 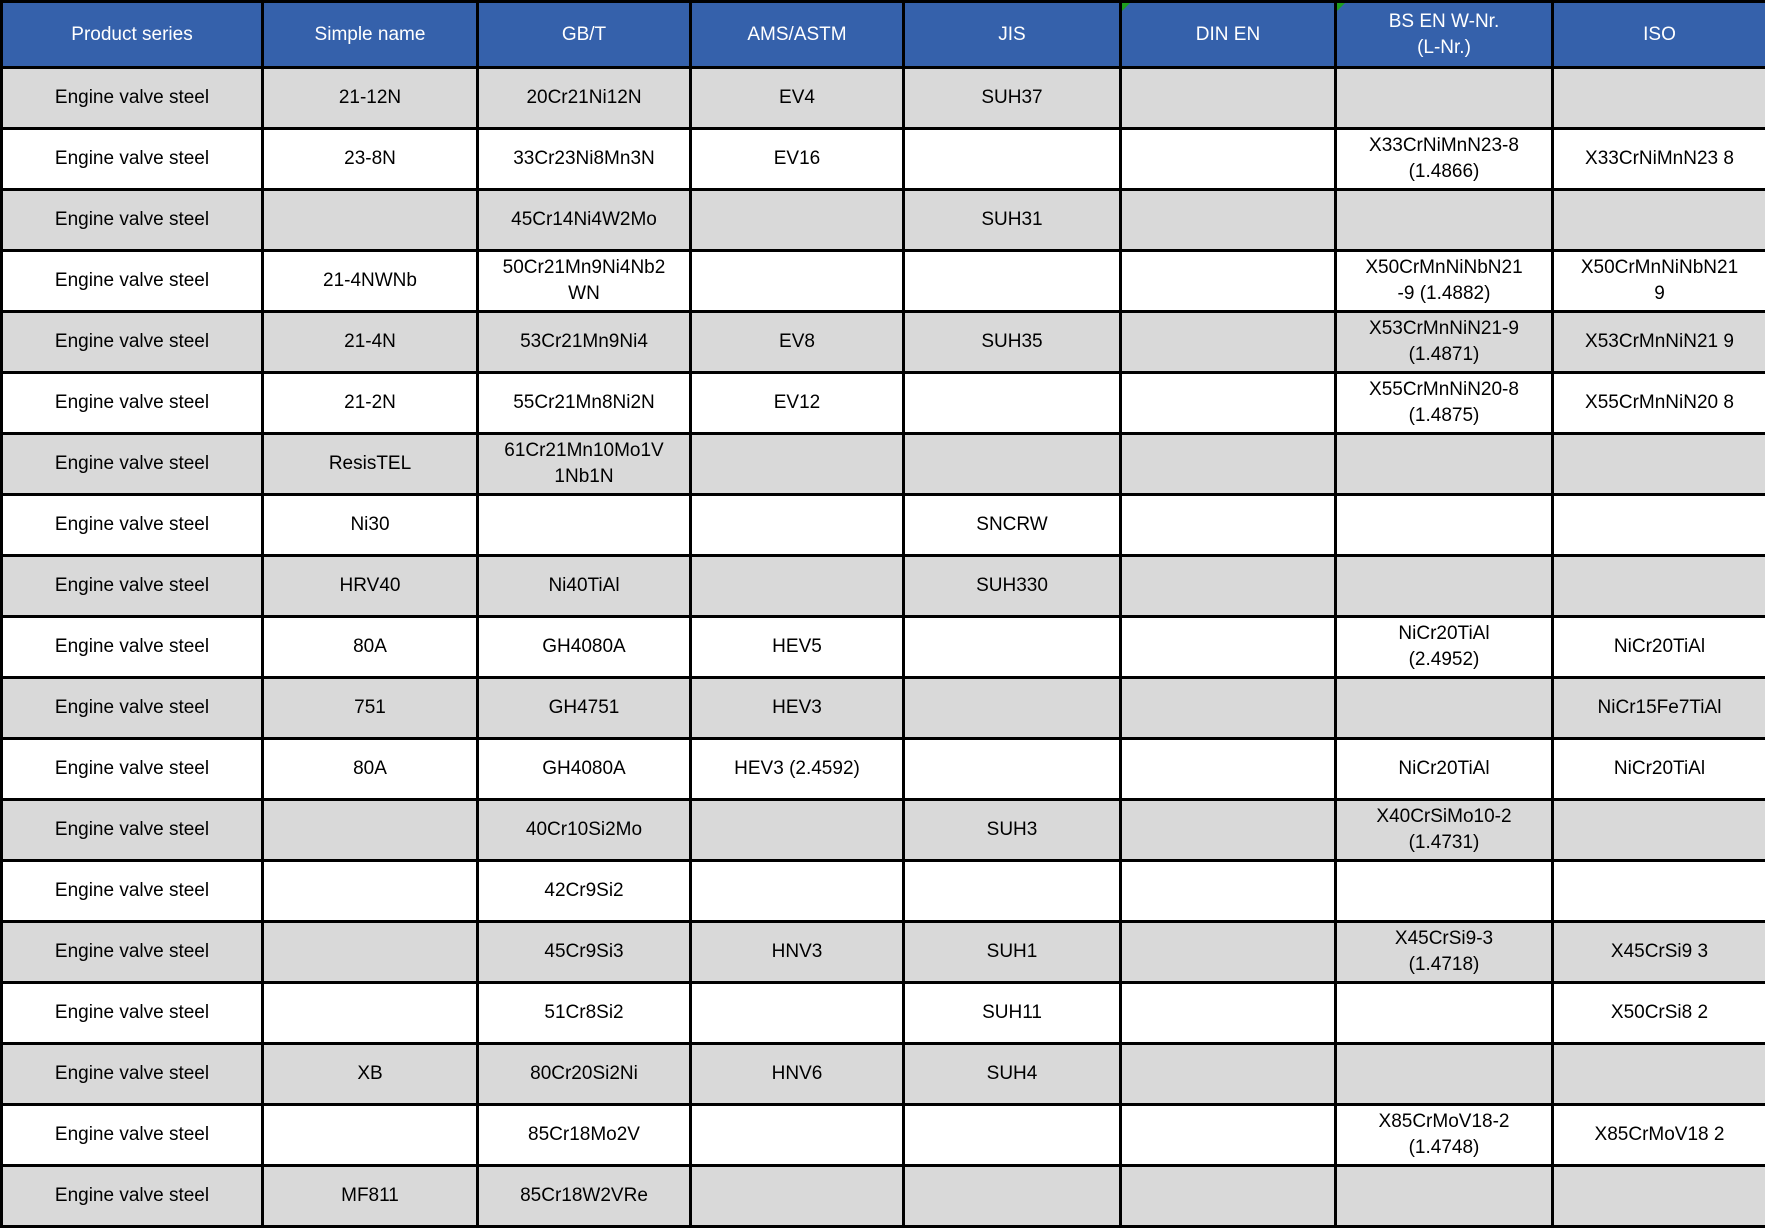 I want to click on table-row: Engine valve steel 45Cr14Ni4W2Mo SUH31, so click(x=883, y=220).